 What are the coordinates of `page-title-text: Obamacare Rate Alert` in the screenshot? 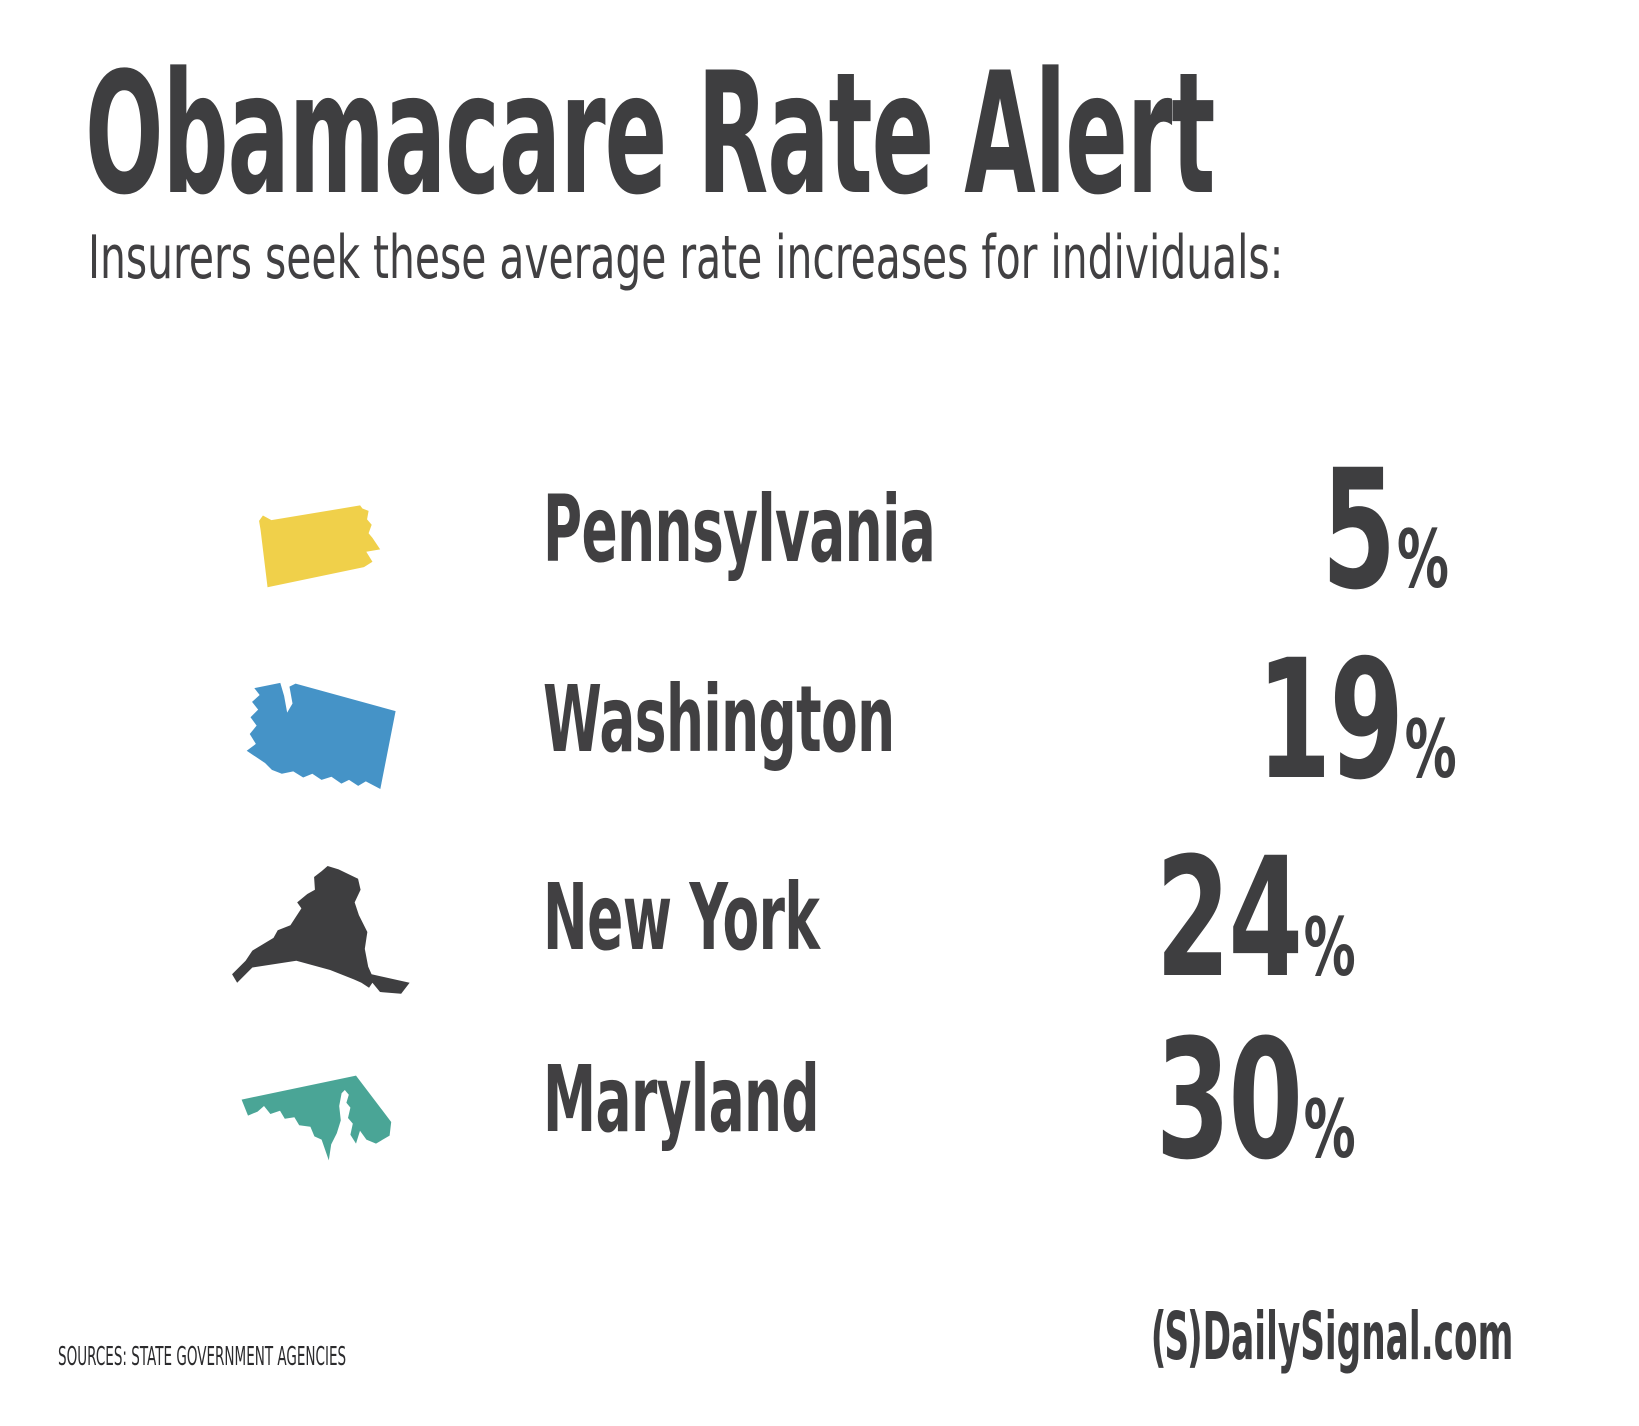 It's located at (650, 134).